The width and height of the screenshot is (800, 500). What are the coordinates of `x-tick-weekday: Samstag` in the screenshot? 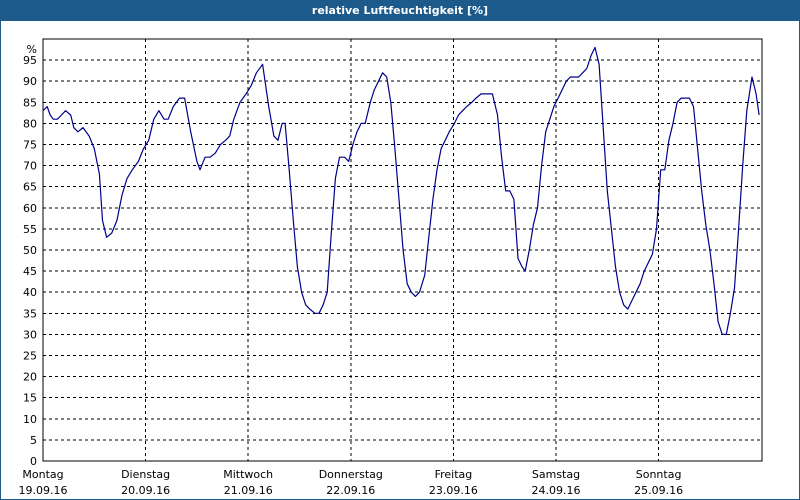 It's located at (556, 474).